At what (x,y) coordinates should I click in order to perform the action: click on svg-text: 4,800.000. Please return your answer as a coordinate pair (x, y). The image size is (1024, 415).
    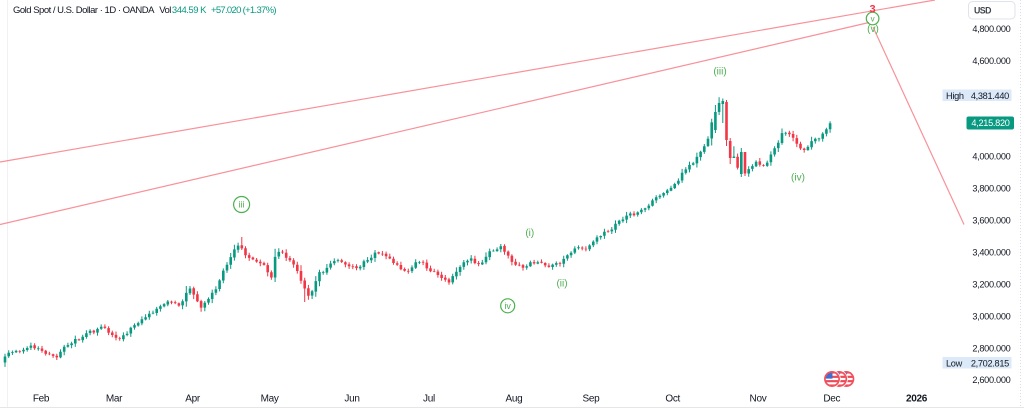
    Looking at the image, I should click on (991, 29).